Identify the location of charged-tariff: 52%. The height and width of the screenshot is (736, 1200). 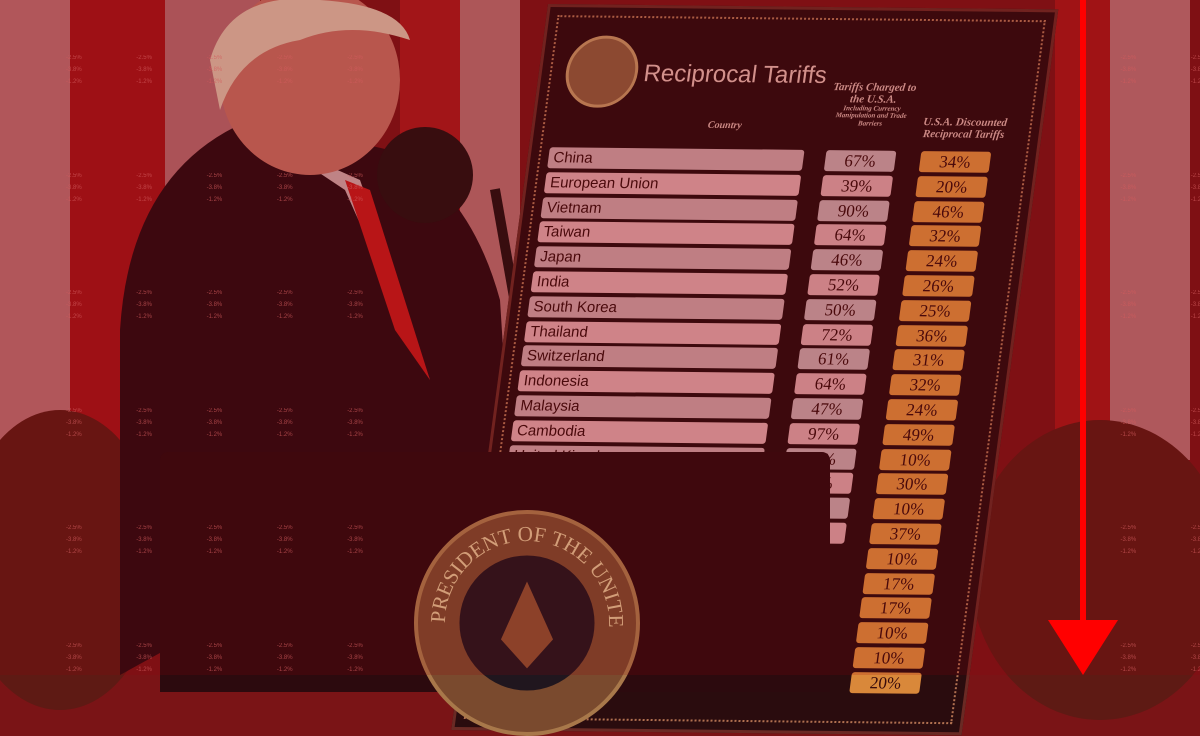
(843, 285).